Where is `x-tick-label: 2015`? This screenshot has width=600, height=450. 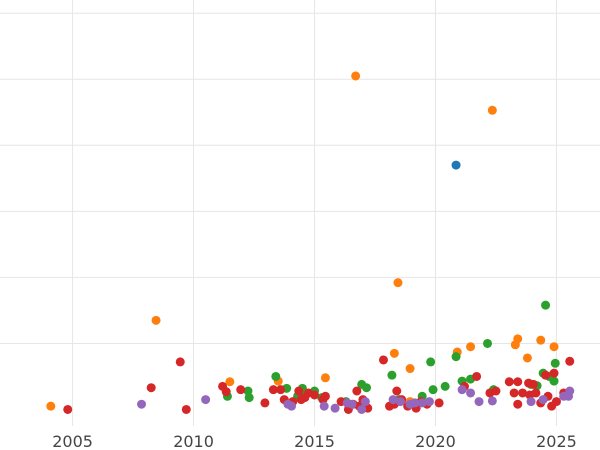 x-tick-label: 2015 is located at coordinates (314, 441).